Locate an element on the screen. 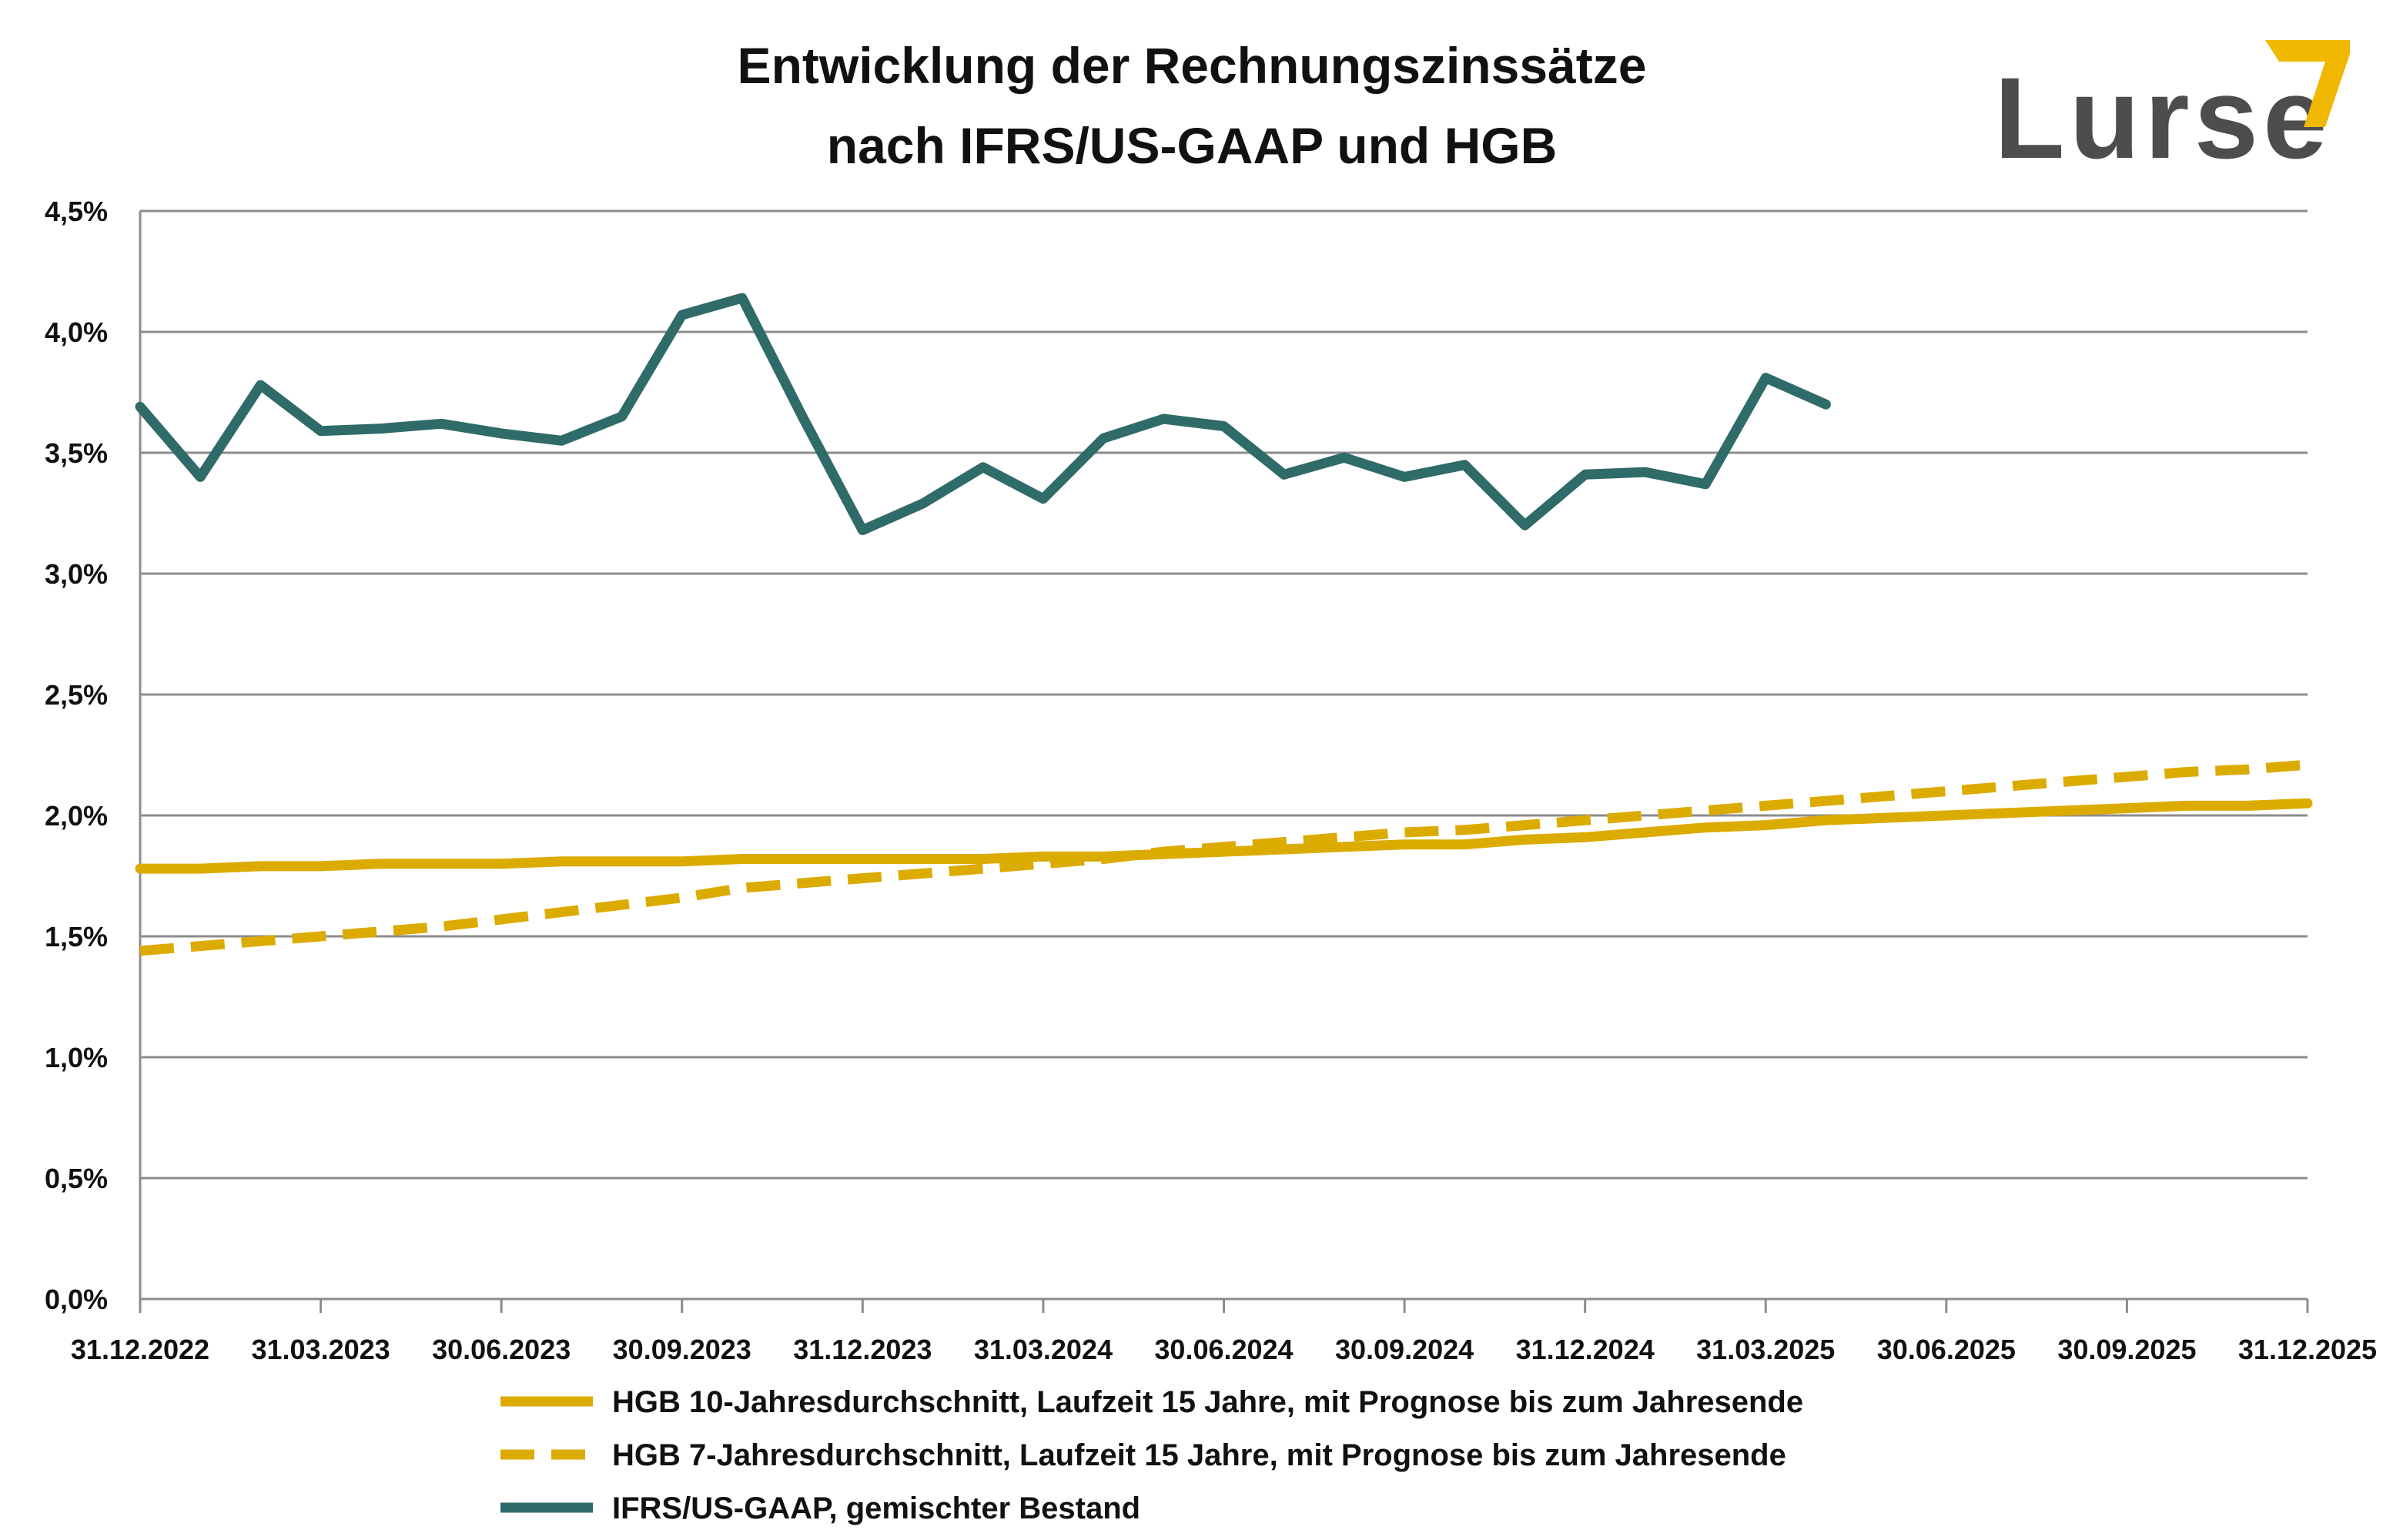 The image size is (2383, 1540). x-tick-label: 31.12.2025 is located at coordinates (2307, 1349).